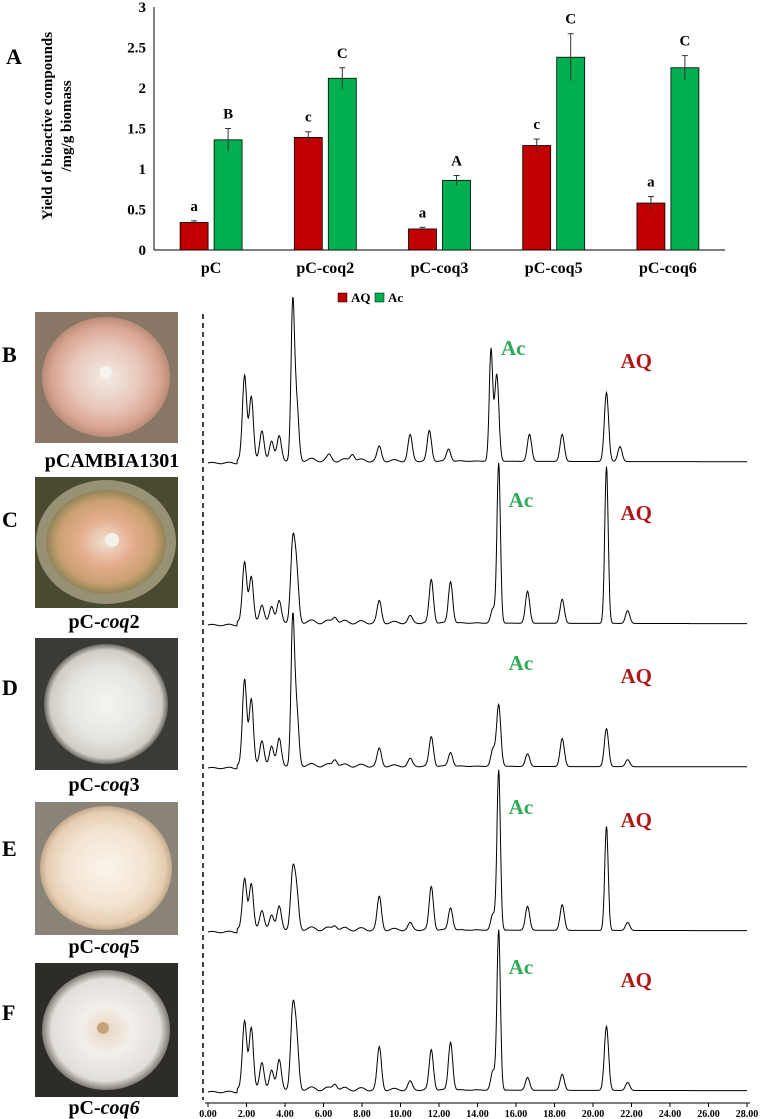 The height and width of the screenshot is (1119, 767). What do you see at coordinates (228, 115) in the screenshot?
I see `significance-letter: B` at bounding box center [228, 115].